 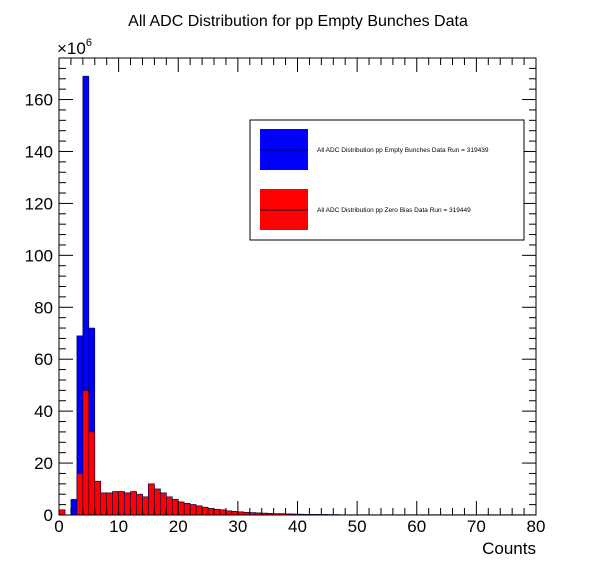 I want to click on y-tick-label: 120, so click(x=39, y=203).